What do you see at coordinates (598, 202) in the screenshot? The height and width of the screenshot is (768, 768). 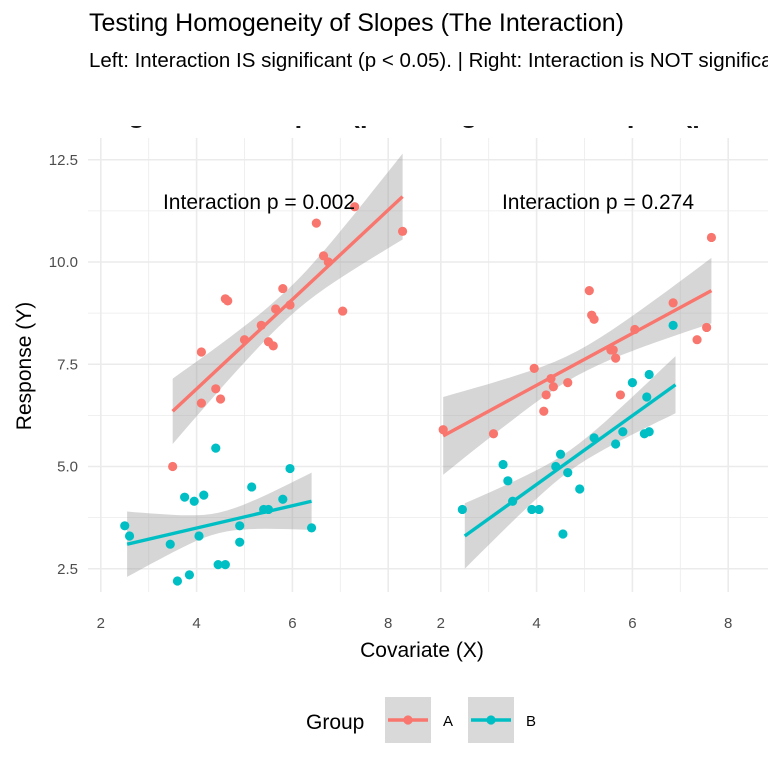 I see `annotation-right: Interaction p = 0.274` at bounding box center [598, 202].